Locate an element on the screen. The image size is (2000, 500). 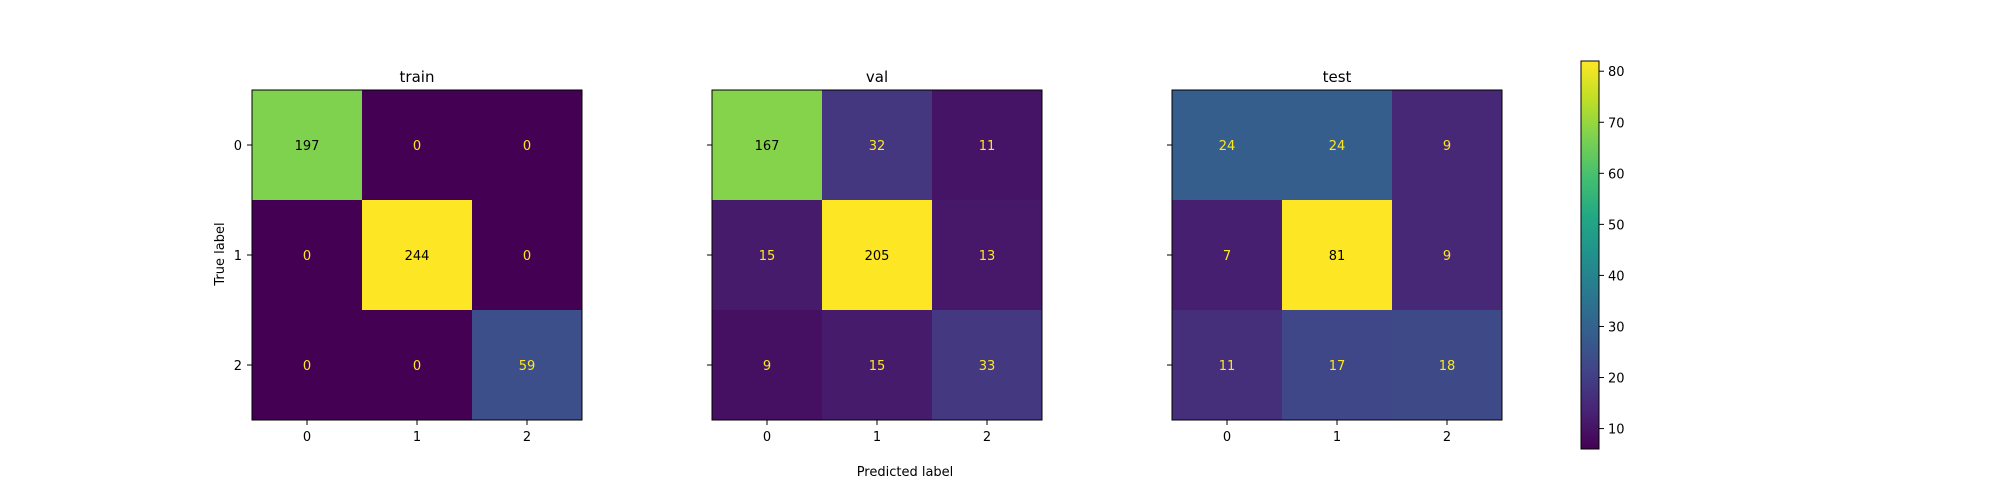
colorbar-tick-label: 70 is located at coordinates (1616, 123).